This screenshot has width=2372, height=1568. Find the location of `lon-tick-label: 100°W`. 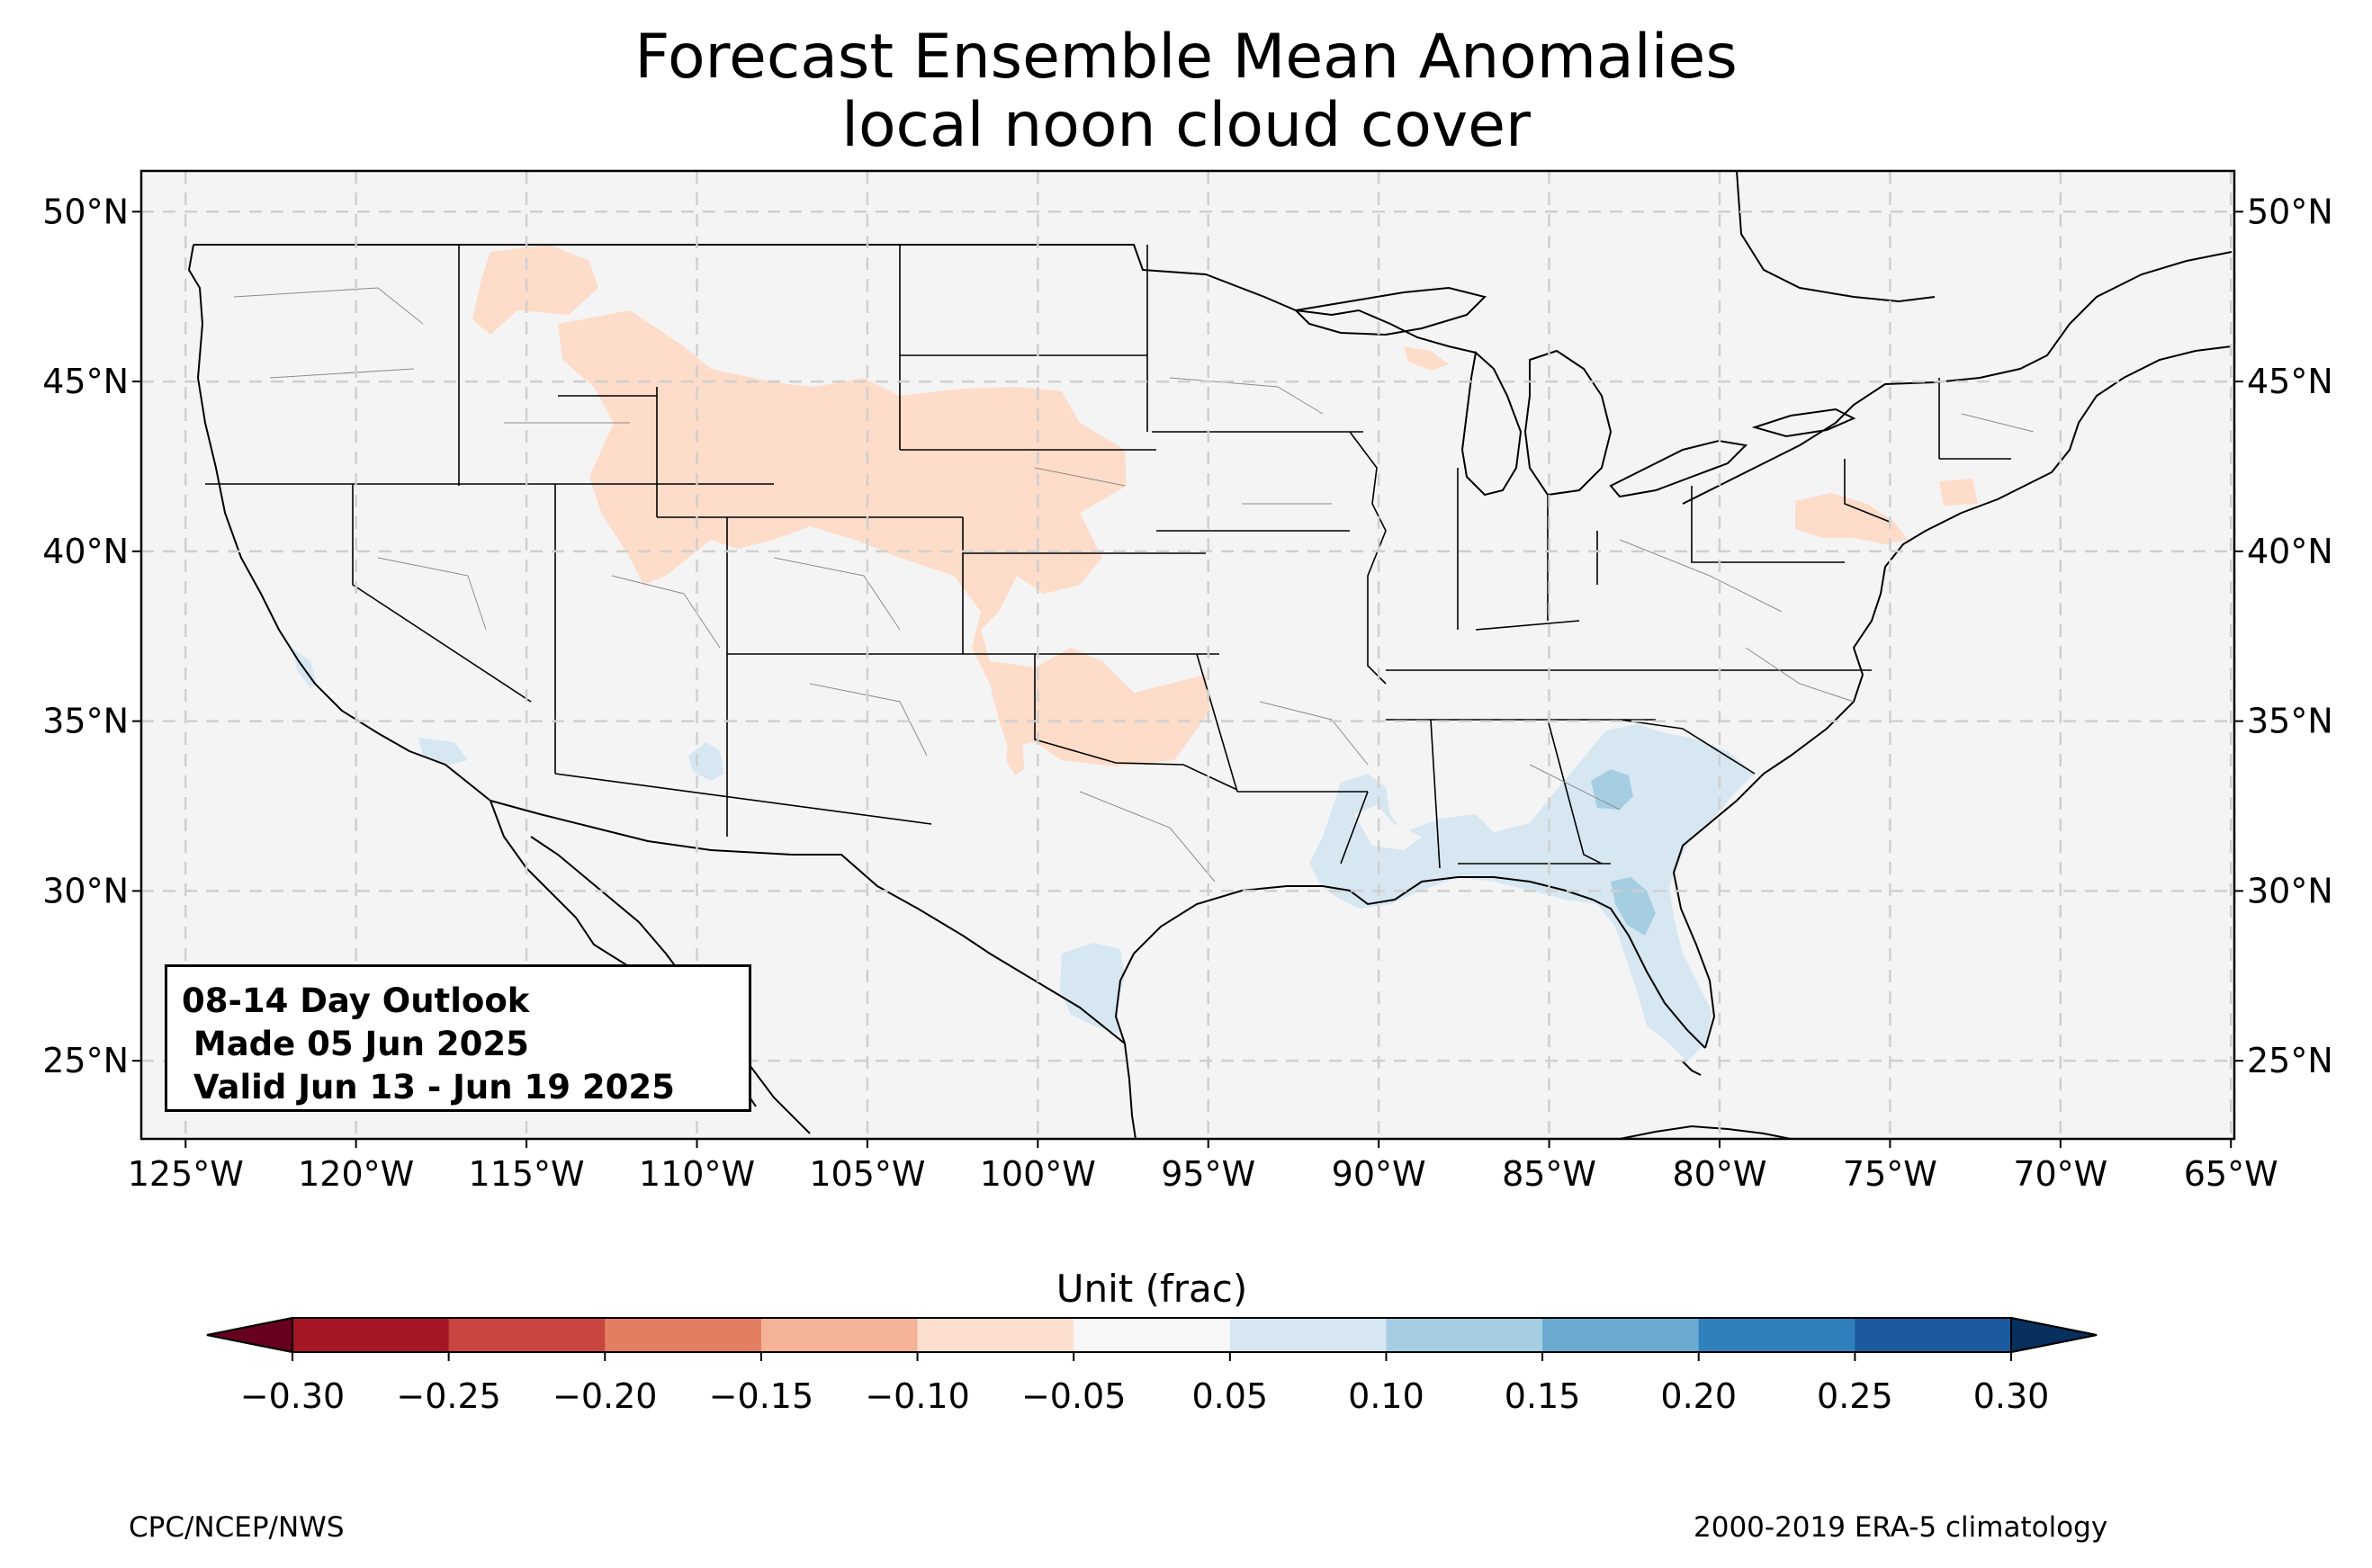

lon-tick-label: 100°W is located at coordinates (1038, 1174).